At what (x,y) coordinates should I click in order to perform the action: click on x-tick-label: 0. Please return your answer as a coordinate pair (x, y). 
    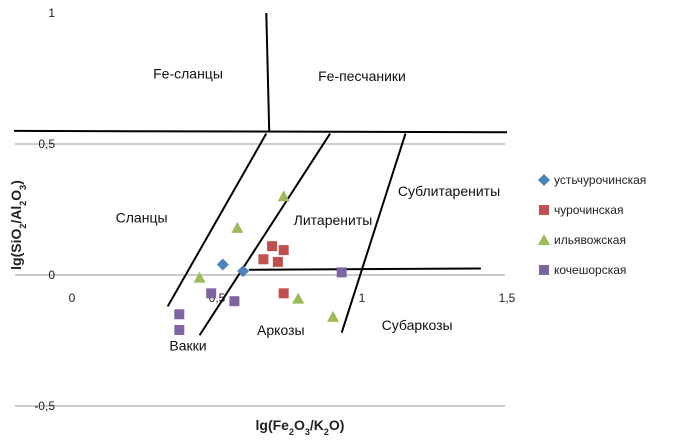
    Looking at the image, I should click on (72, 298).